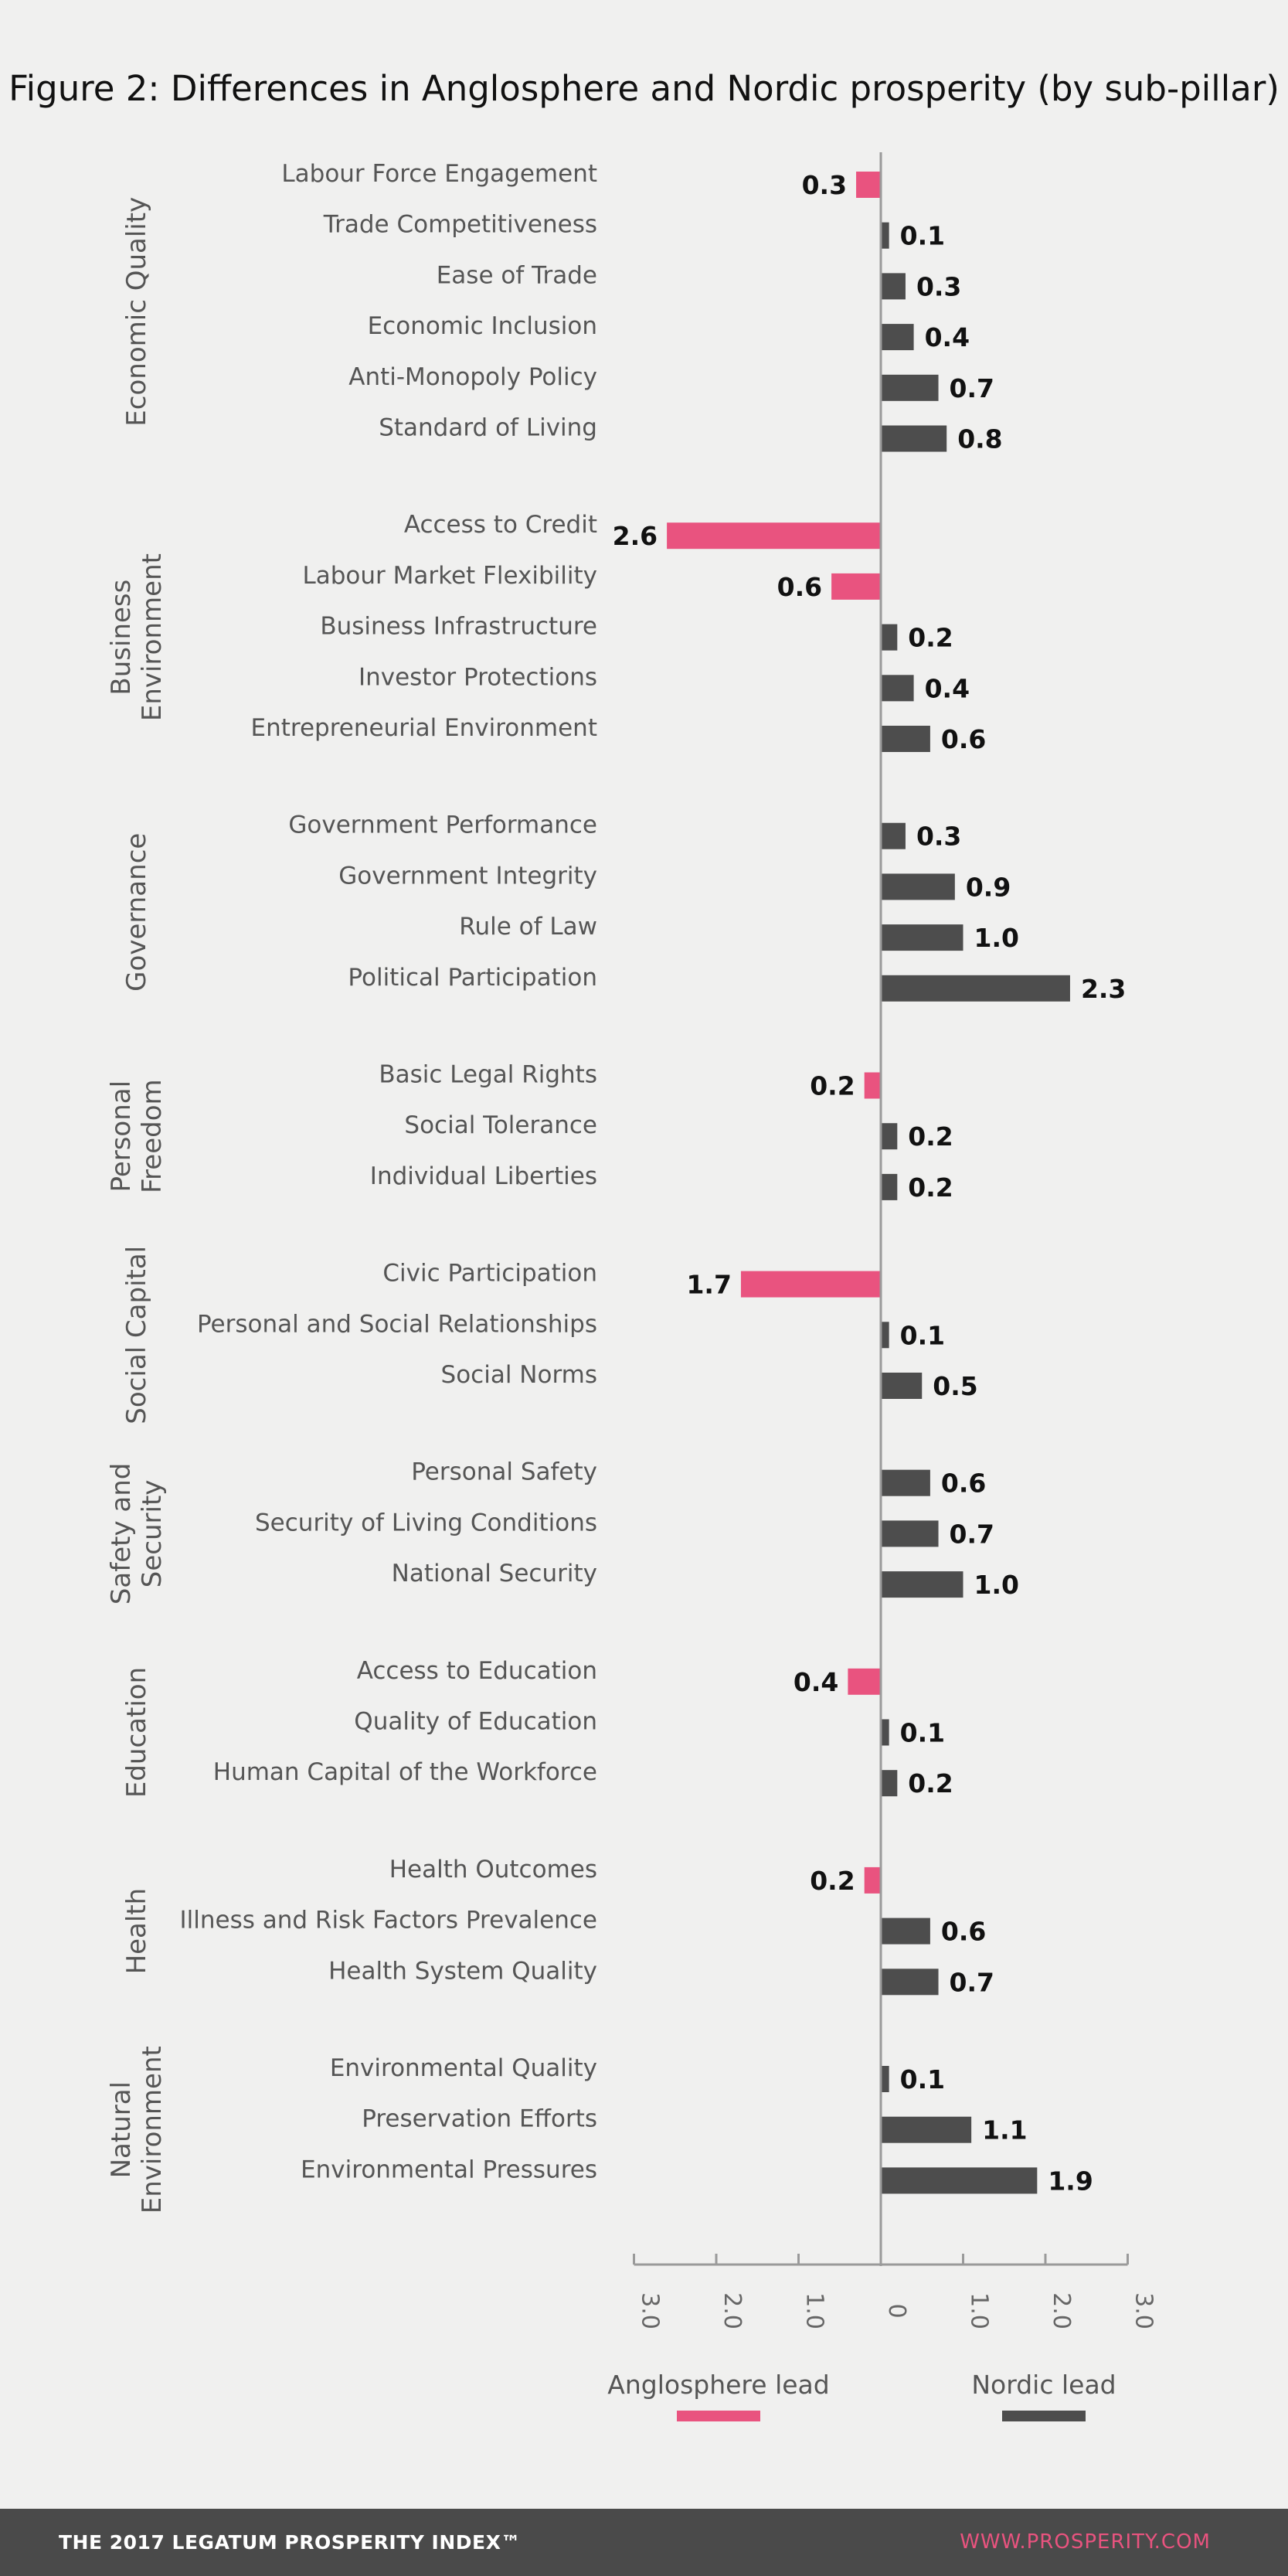  What do you see at coordinates (1061, 2310) in the screenshot?
I see `x-tick-label: 2.0` at bounding box center [1061, 2310].